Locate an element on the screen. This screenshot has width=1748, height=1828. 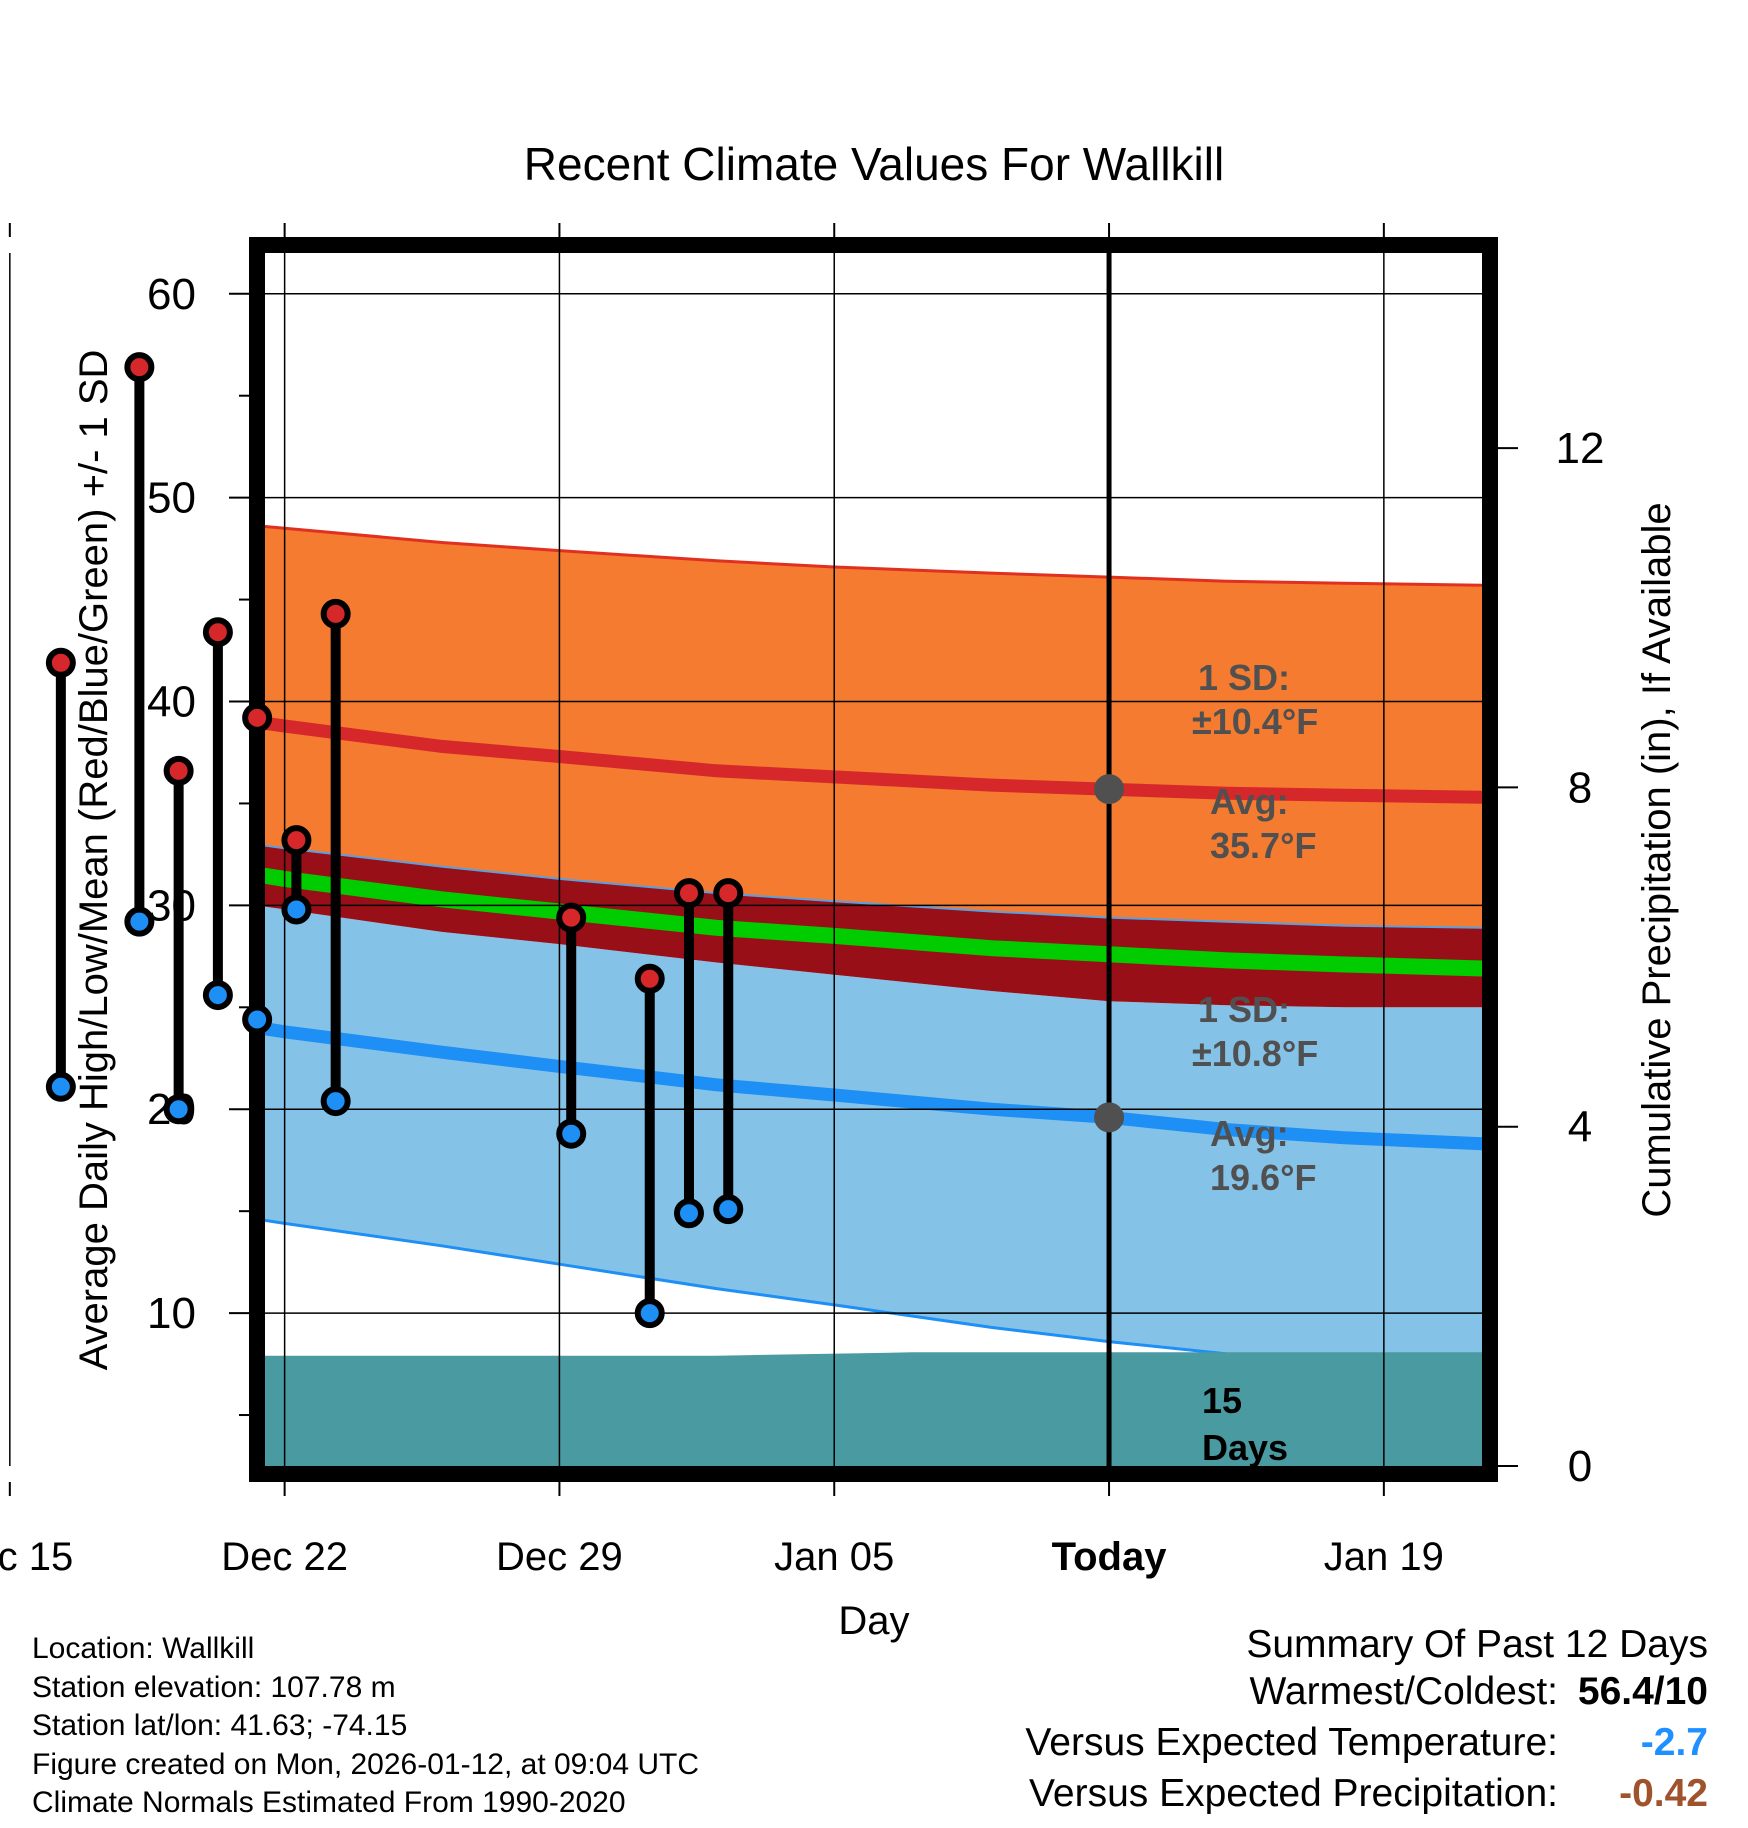
low-avg-value: 19.6°F is located at coordinates (1263, 1177).